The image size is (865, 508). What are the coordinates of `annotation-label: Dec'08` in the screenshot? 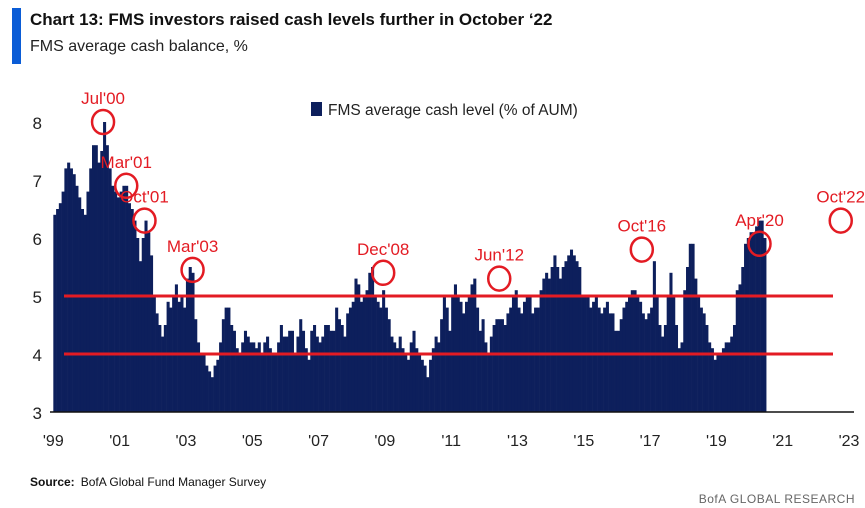 It's located at (383, 249).